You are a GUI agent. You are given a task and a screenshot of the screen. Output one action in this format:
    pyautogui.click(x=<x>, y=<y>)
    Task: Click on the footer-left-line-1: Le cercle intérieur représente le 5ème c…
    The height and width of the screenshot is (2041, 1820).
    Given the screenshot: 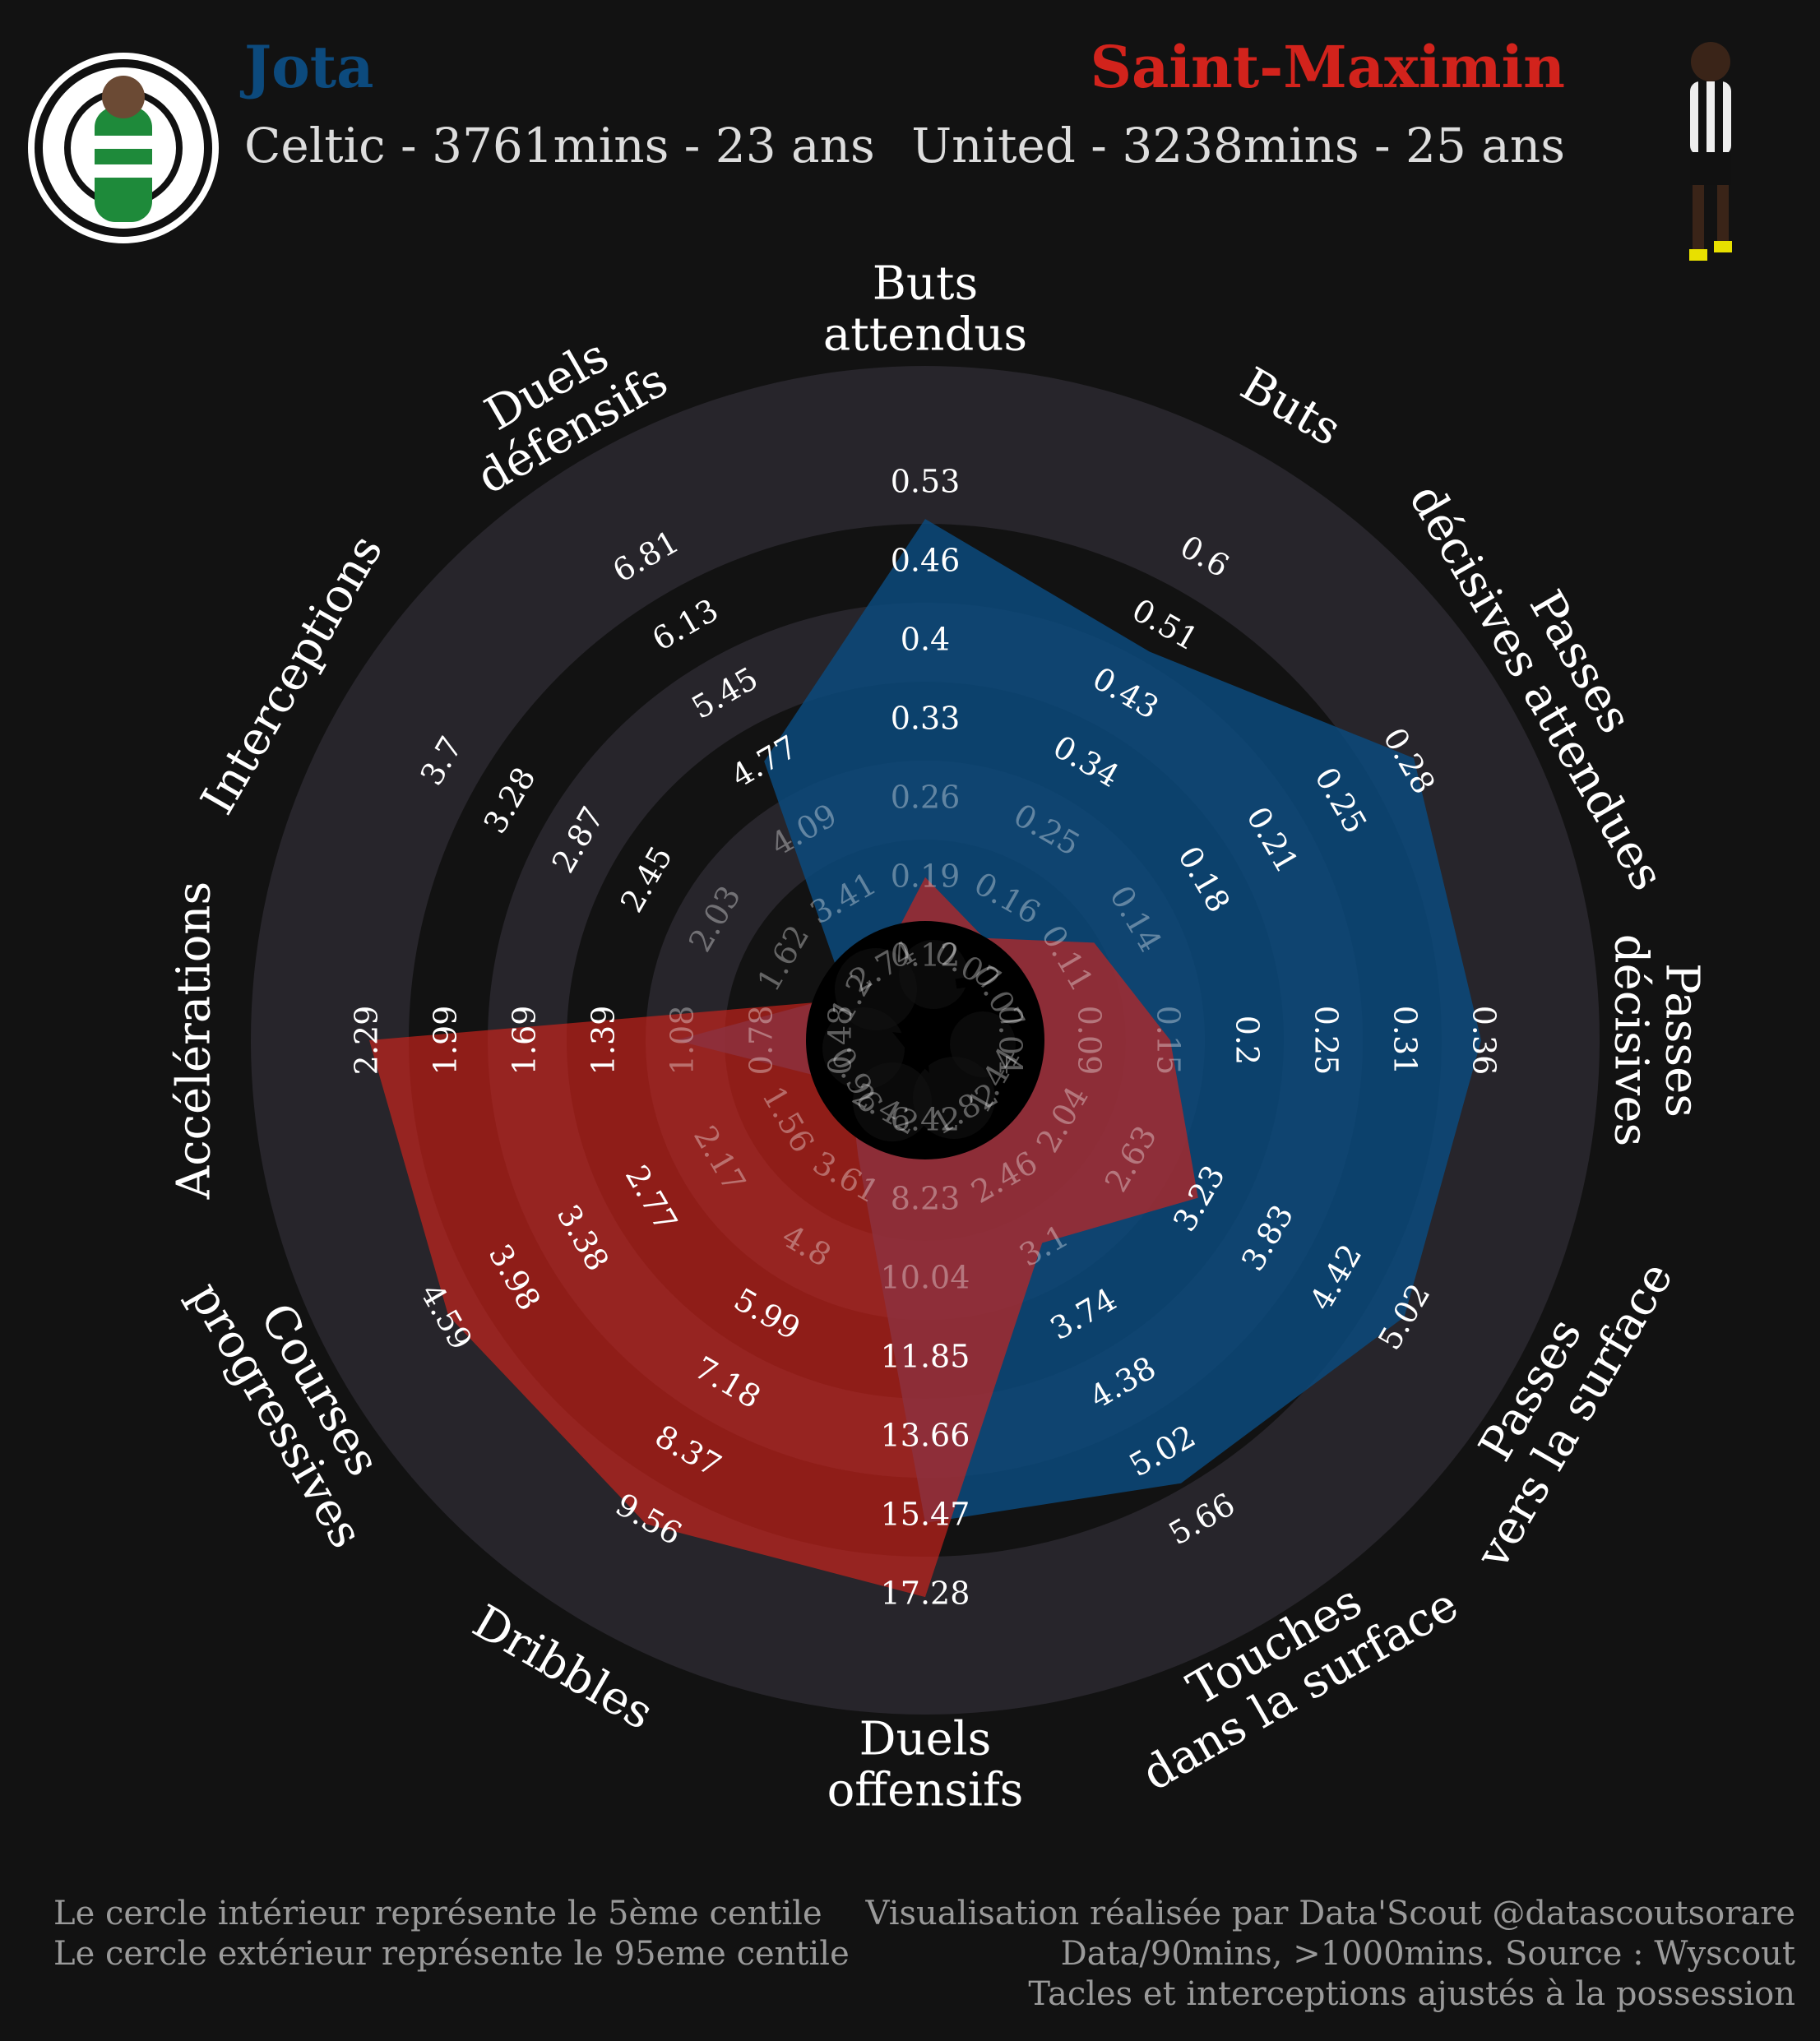 What is the action you would take?
    pyautogui.click(x=437, y=1913)
    